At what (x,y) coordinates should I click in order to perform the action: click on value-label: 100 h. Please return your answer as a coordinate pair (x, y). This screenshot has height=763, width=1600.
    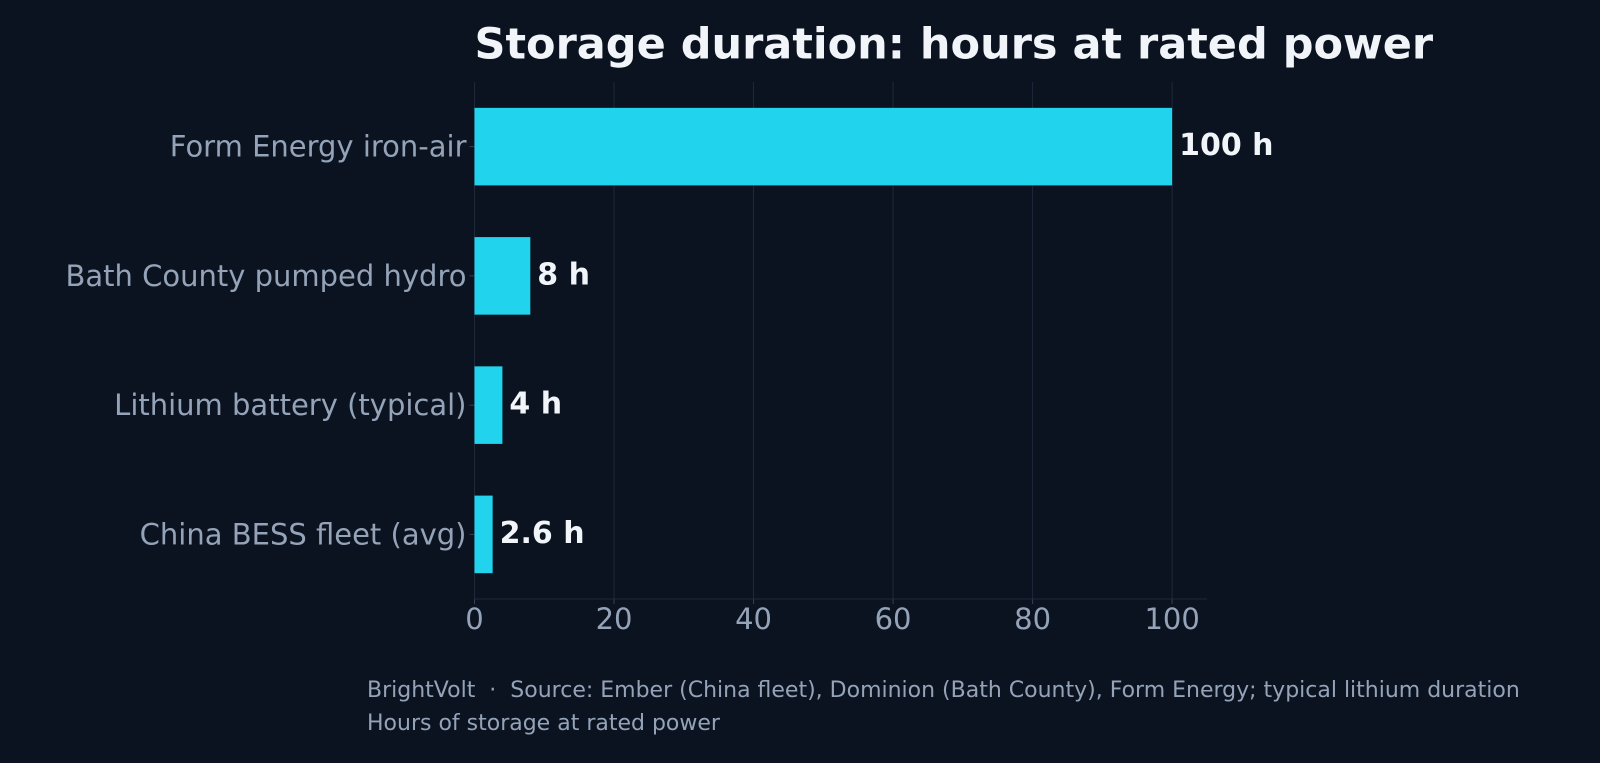
    Looking at the image, I should click on (1226, 145).